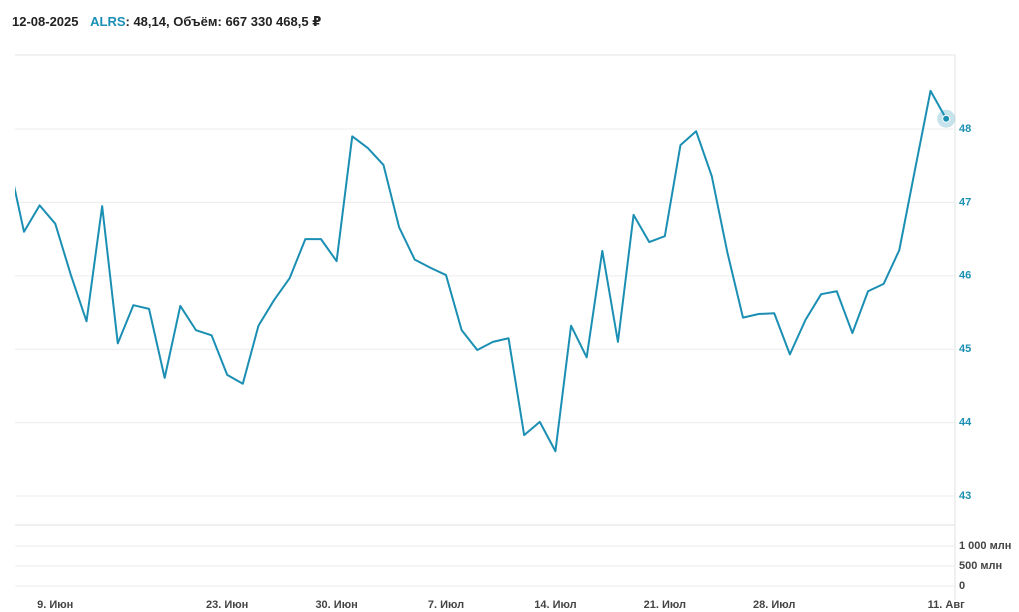 This screenshot has width=1019, height=612. Describe the element at coordinates (108, 21) in the screenshot. I see `ticker: ALRS` at that location.